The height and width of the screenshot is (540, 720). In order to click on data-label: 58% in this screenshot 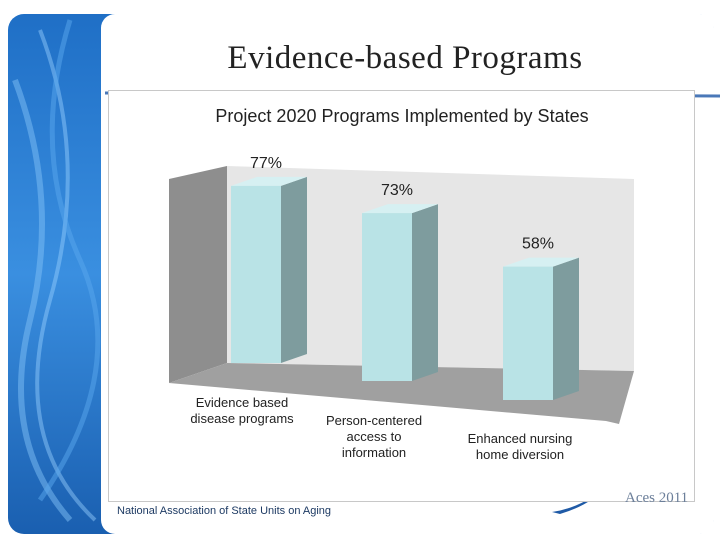, I will do `click(538, 244)`.